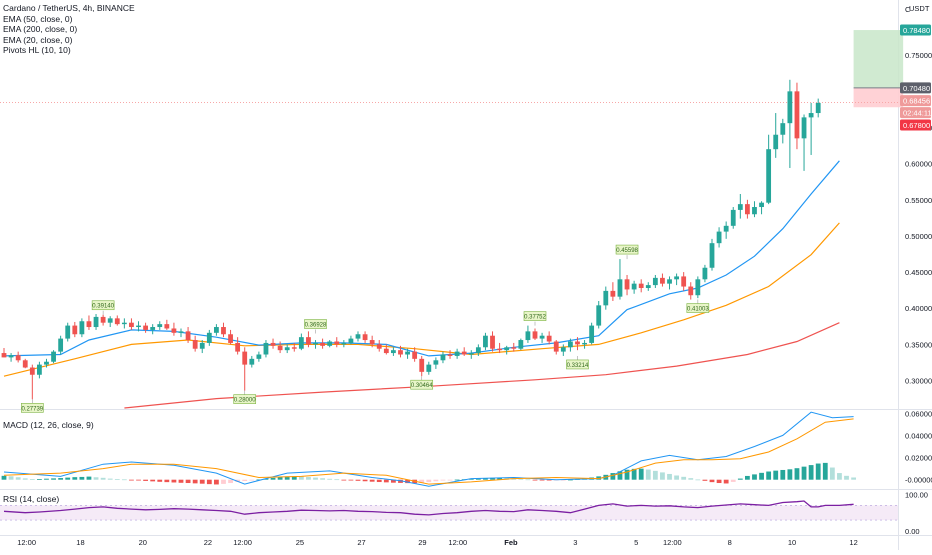  What do you see at coordinates (918, 308) in the screenshot?
I see `price-tick: 0.40000` at bounding box center [918, 308].